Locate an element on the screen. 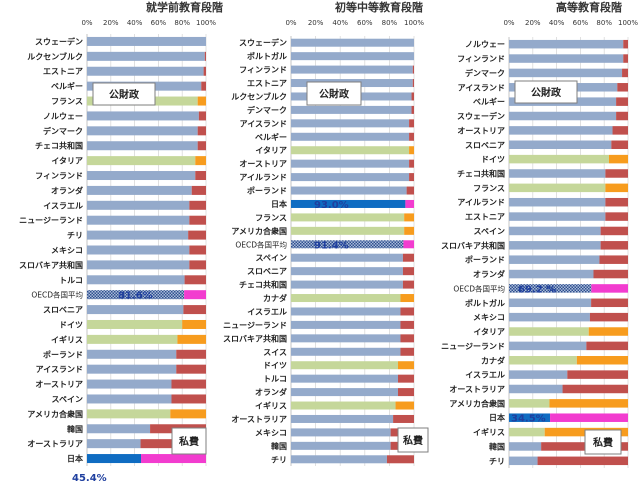 The image size is (640, 488). category-label: ルクセンブルク is located at coordinates (259, 96).